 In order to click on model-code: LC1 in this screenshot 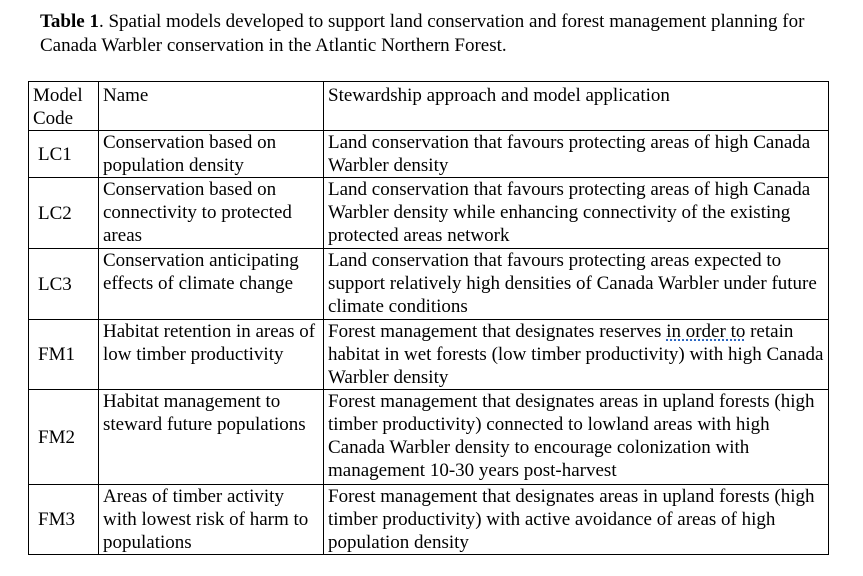, I will do `click(63, 154)`.